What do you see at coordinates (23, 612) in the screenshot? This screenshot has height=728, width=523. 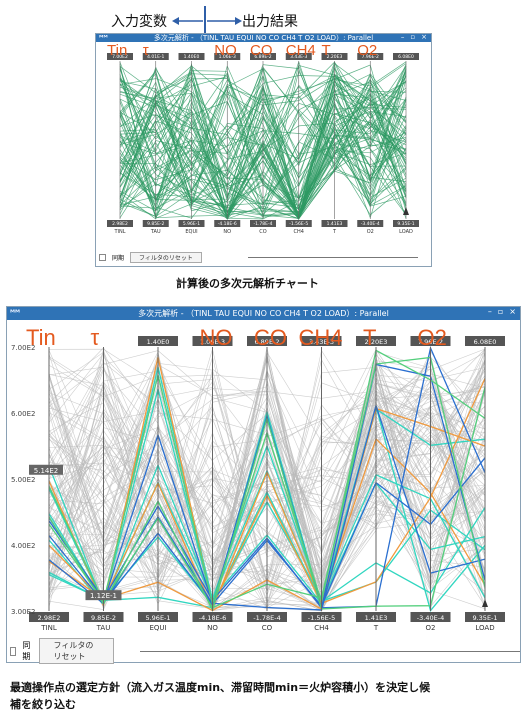 I see `tinl-tick-label: 3.00E2` at bounding box center [23, 612].